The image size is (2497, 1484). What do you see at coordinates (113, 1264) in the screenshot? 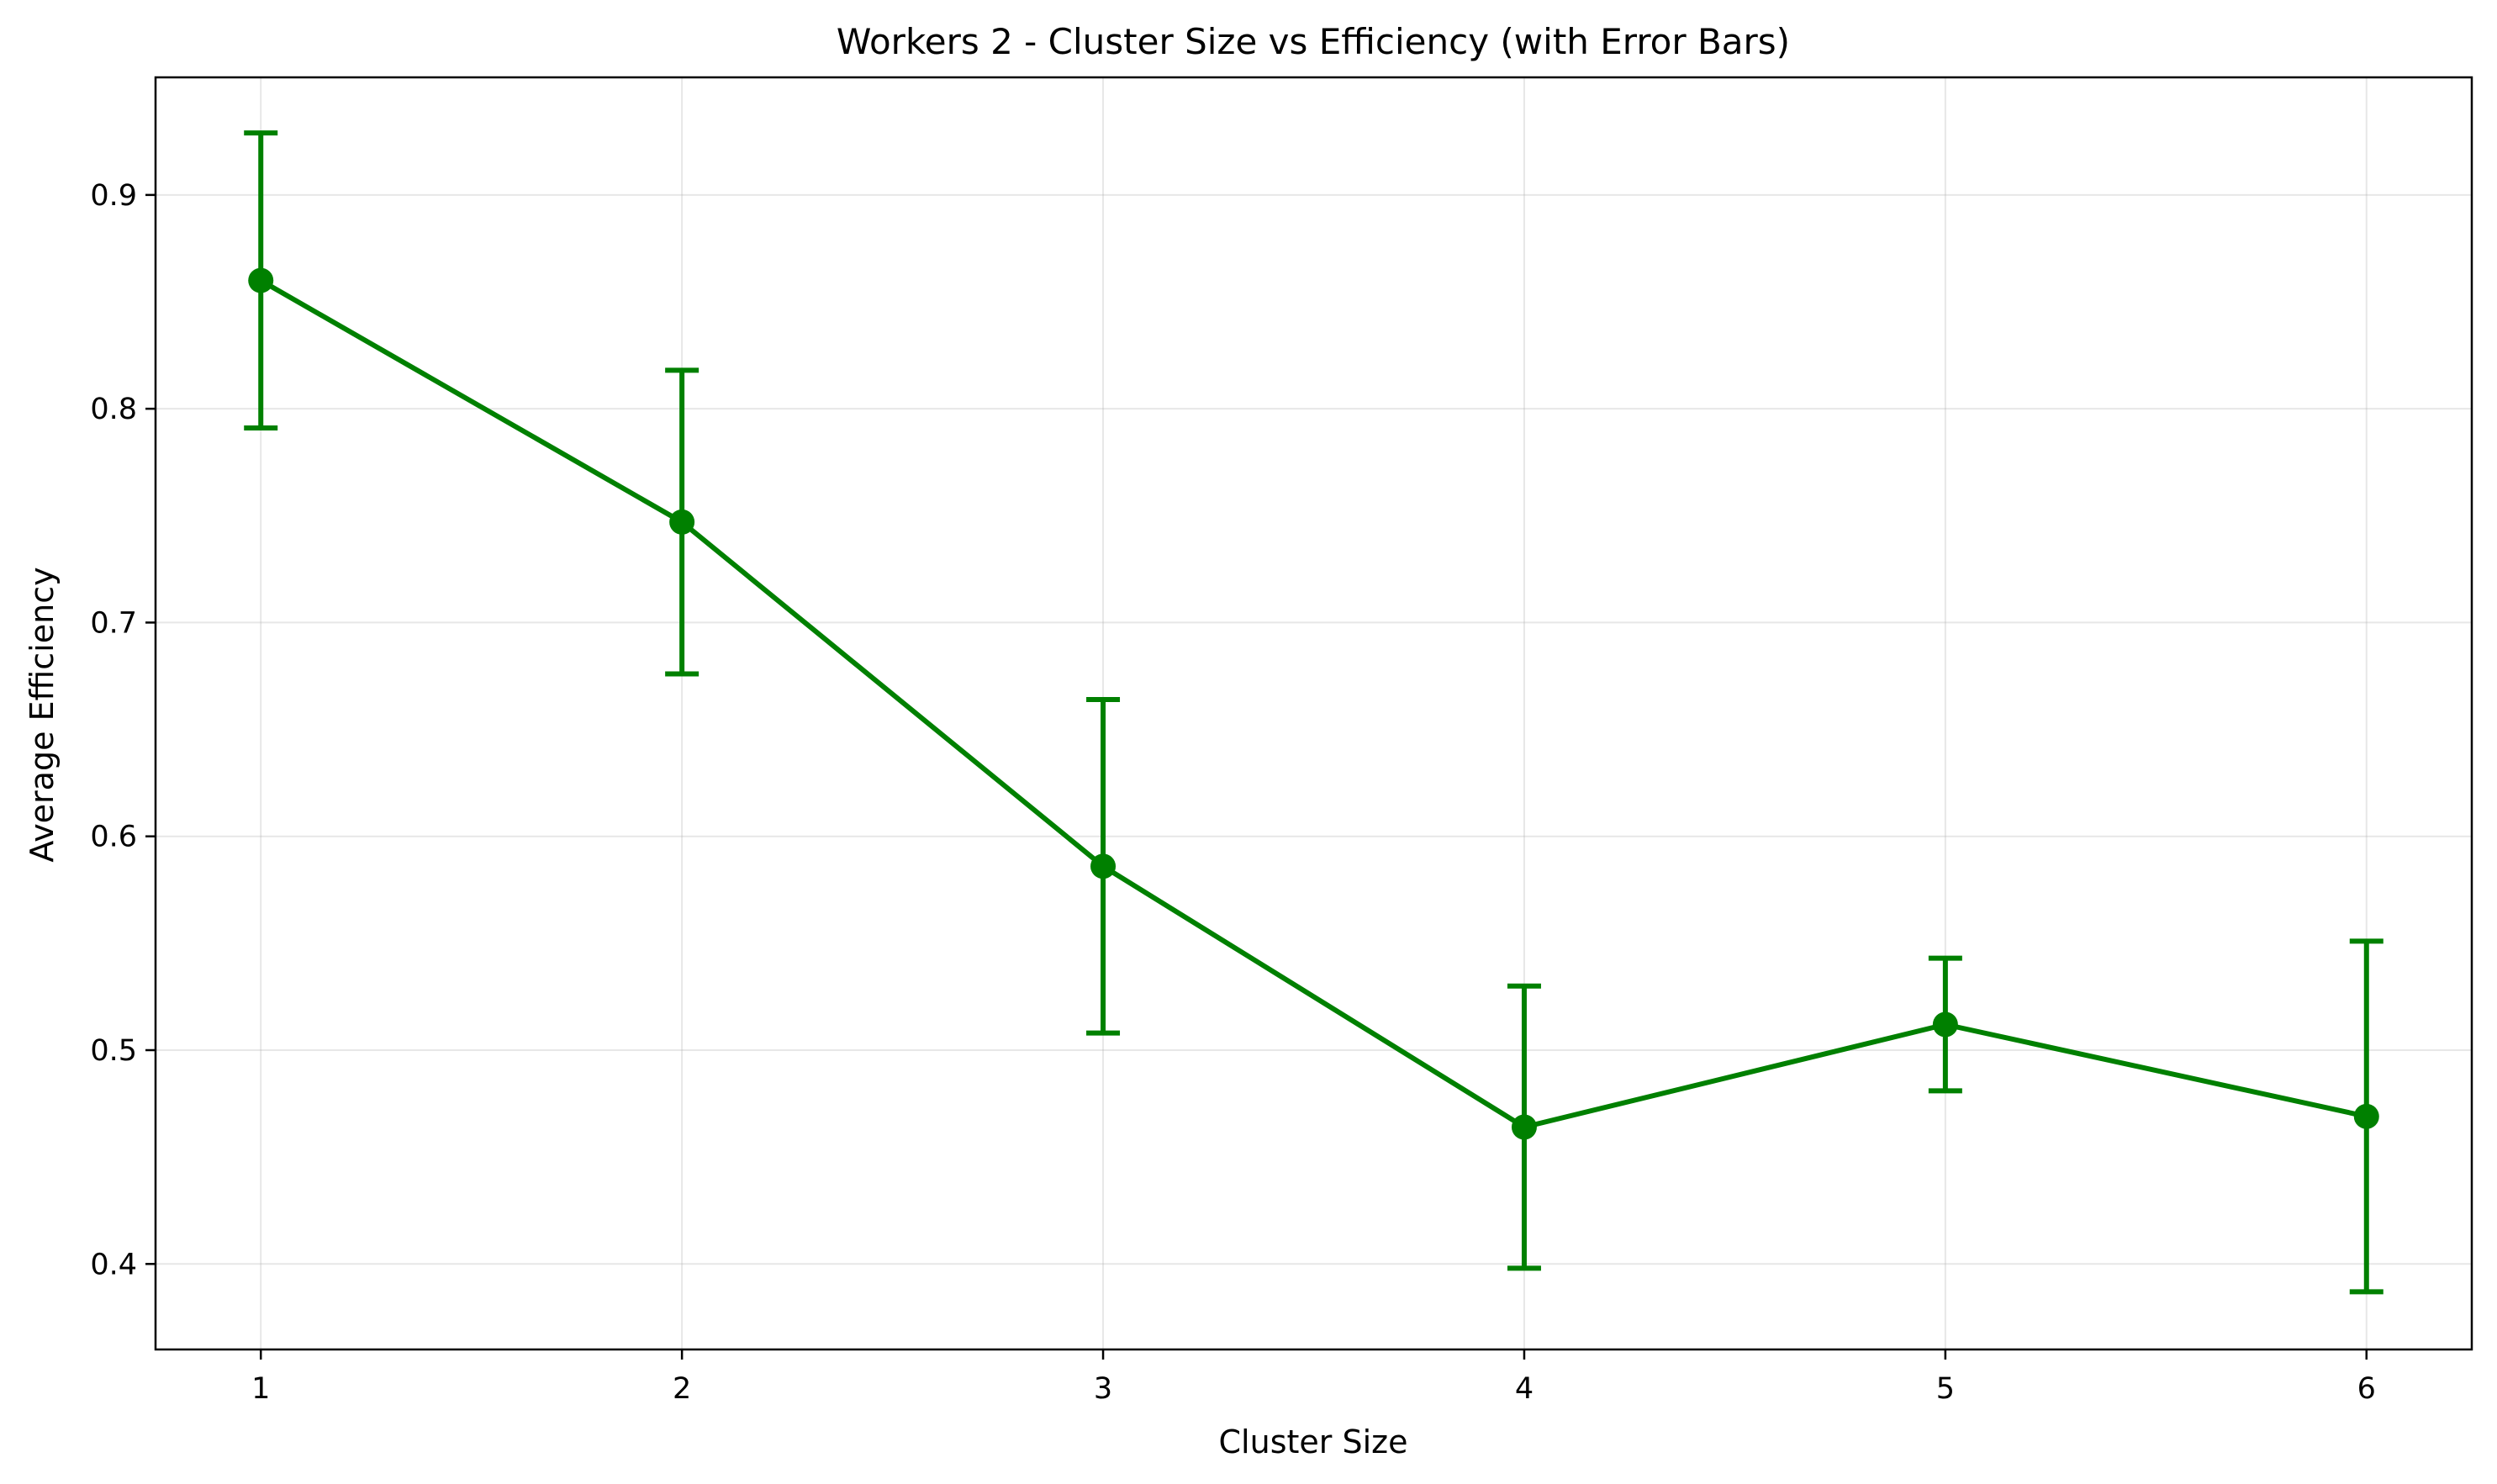
I see `y-tick-label: 0.4` at bounding box center [113, 1264].